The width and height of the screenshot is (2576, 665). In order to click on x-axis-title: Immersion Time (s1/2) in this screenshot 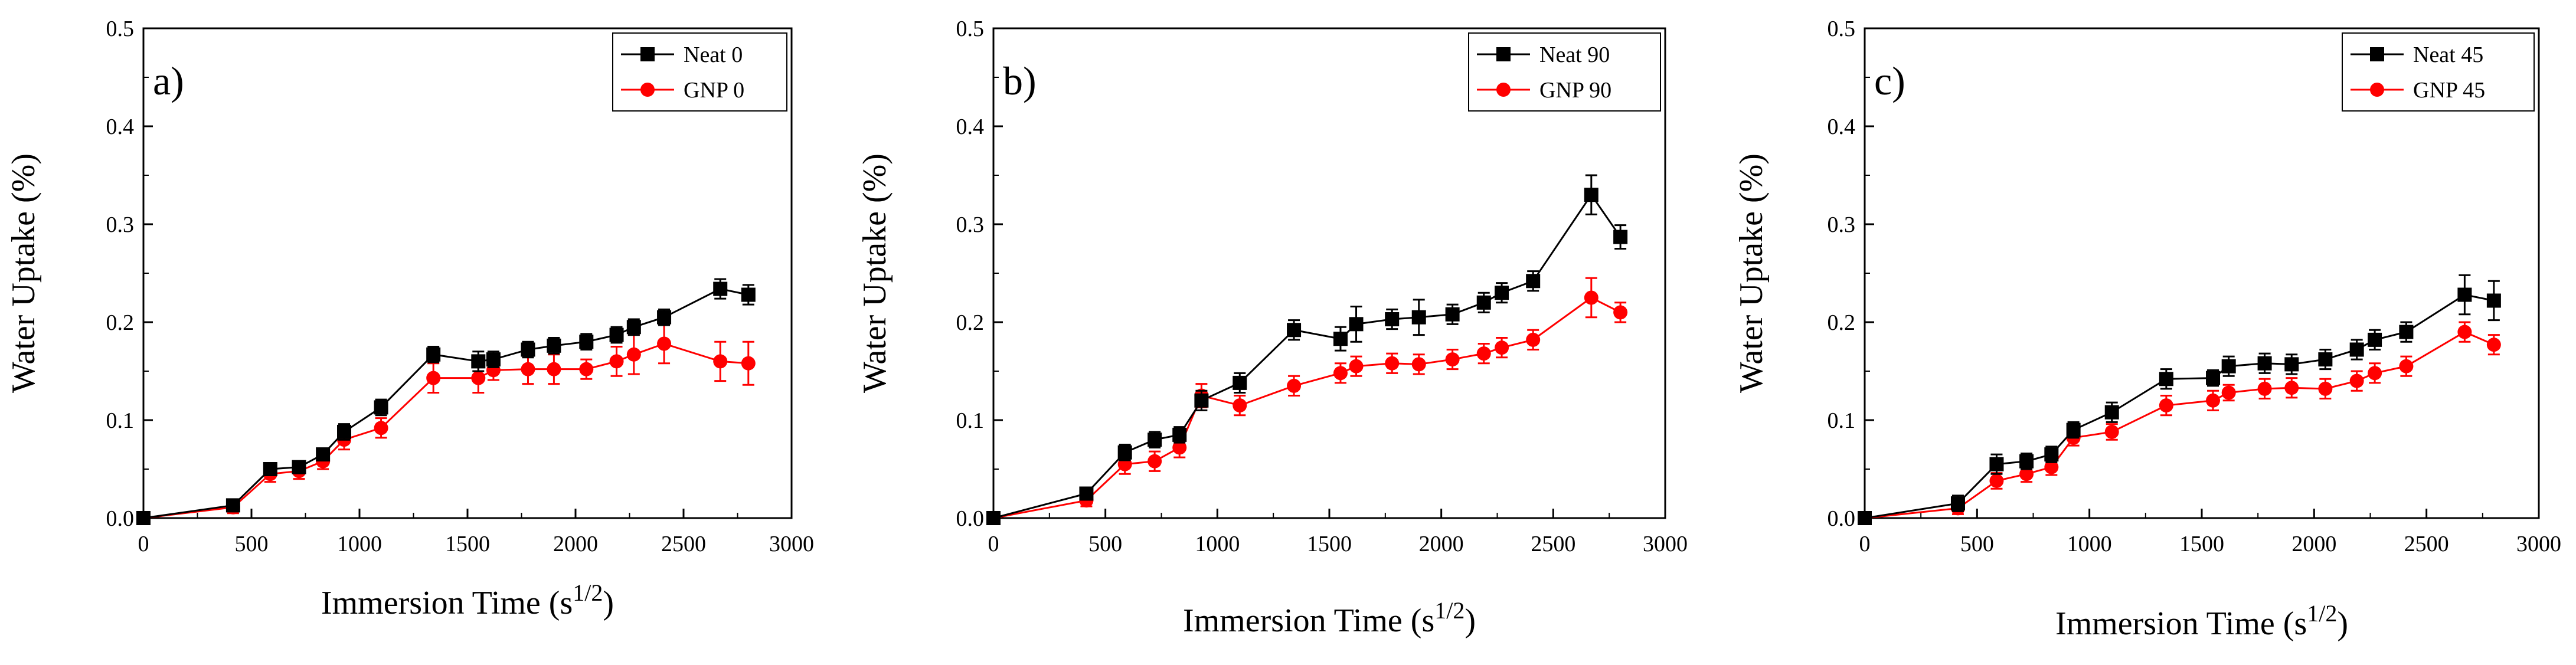, I will do `click(1329, 618)`.